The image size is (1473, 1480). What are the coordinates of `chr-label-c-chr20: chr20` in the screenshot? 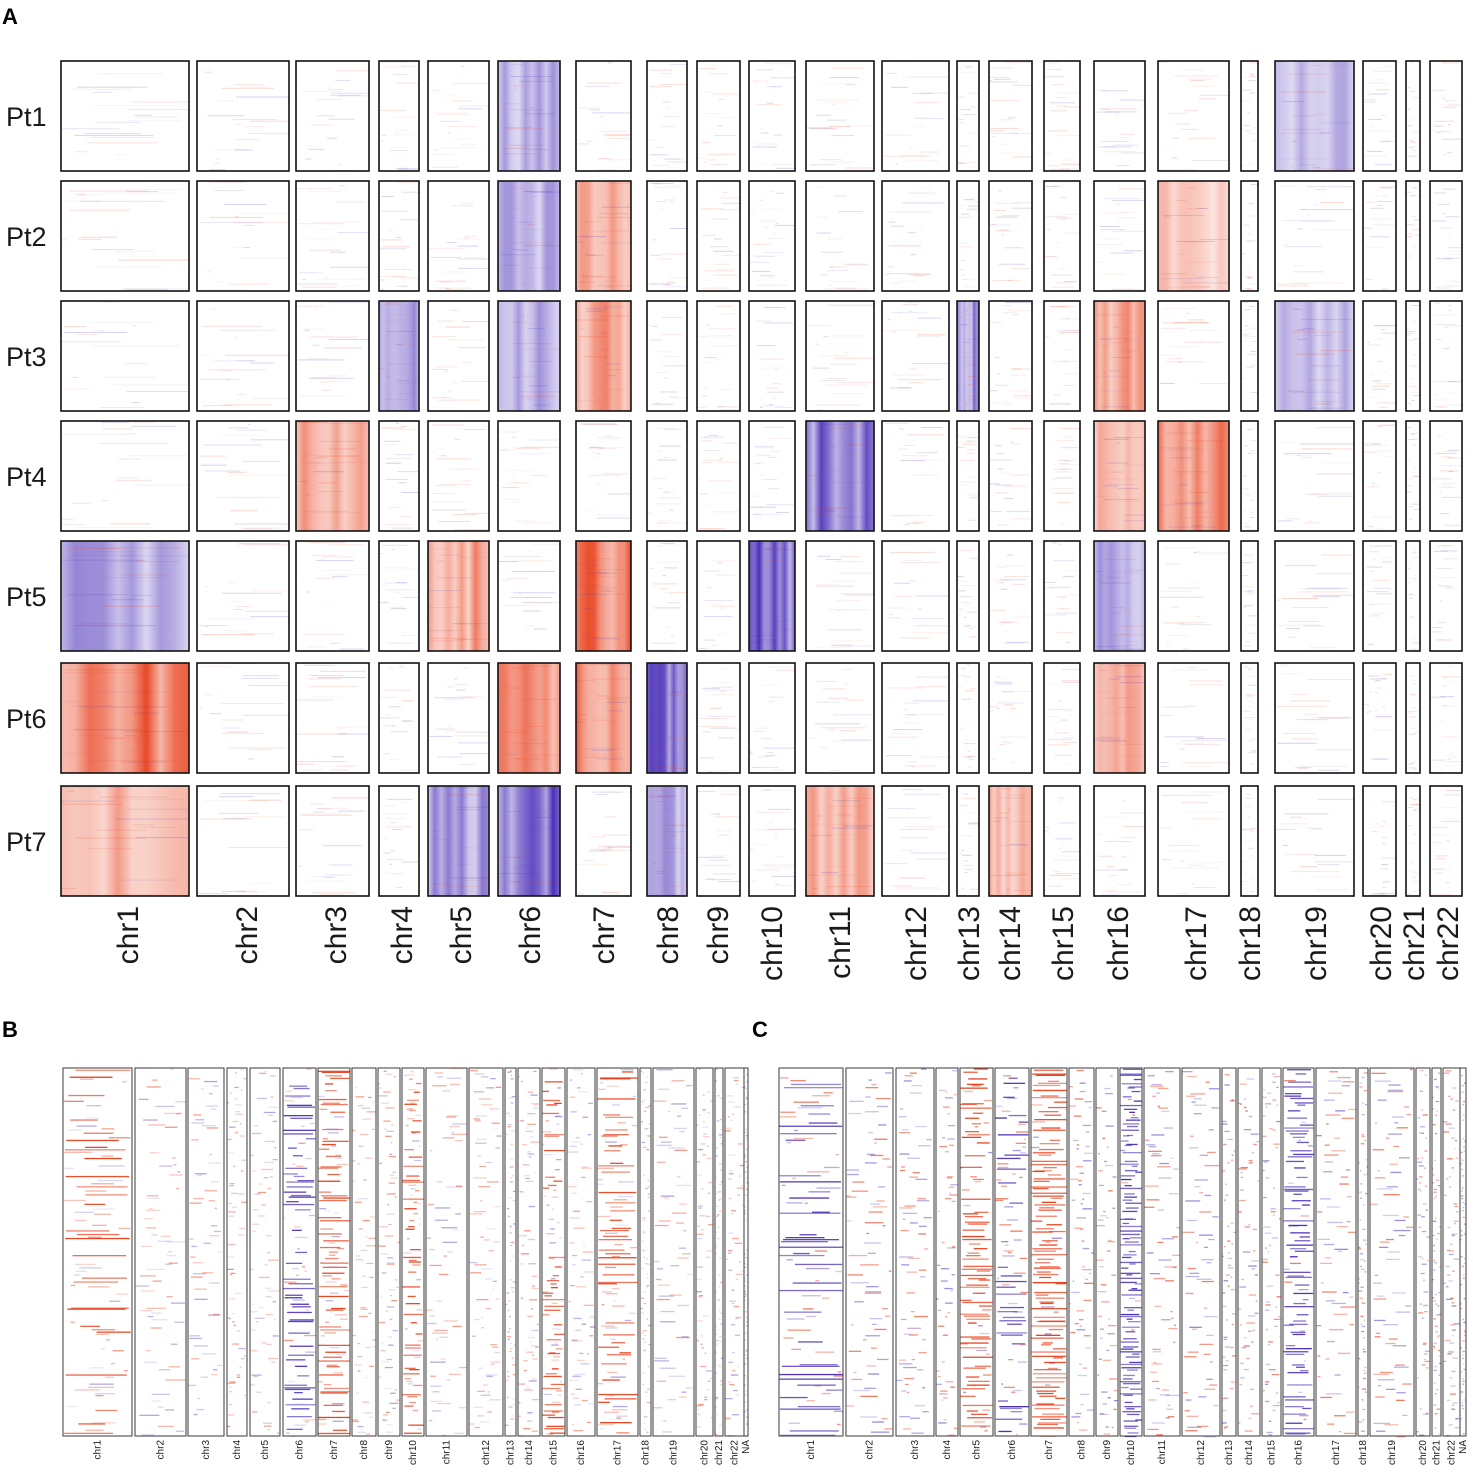 It's located at (1423, 1452).